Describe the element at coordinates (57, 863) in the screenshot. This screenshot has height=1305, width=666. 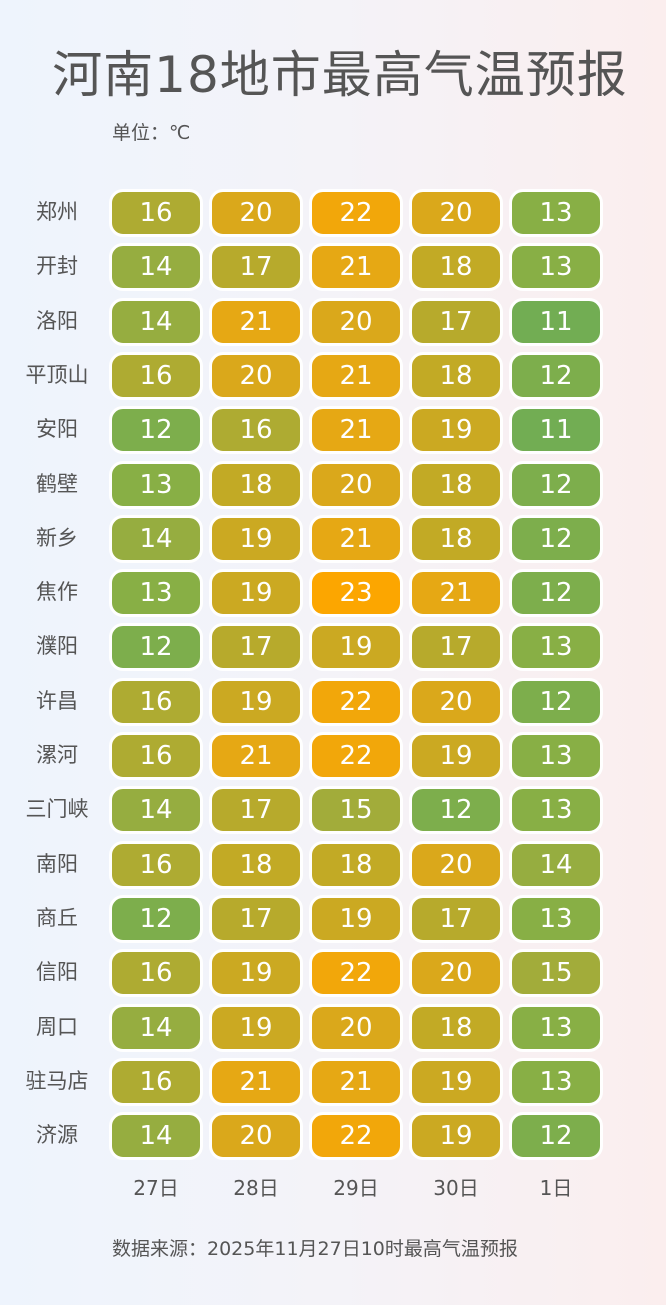
I see `city-label: 南阳` at that location.